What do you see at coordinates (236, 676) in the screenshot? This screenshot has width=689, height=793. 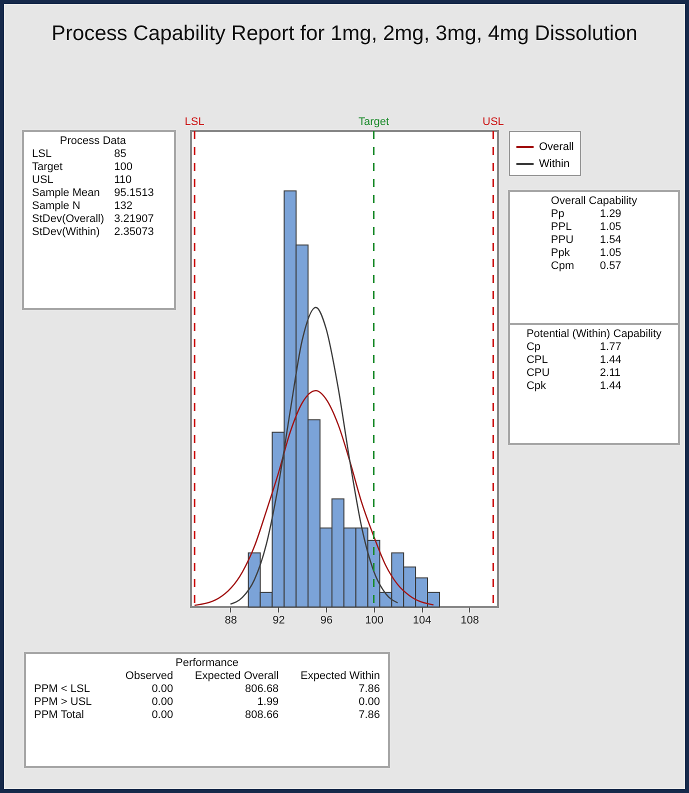 I see `text: Expected Overall` at bounding box center [236, 676].